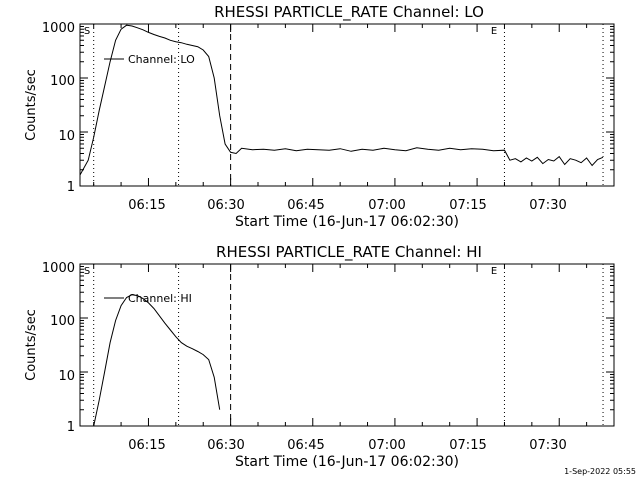  Describe the element at coordinates (600, 471) in the screenshot. I see `plot-timestamp: 1-Sep-2022 05:55` at that location.